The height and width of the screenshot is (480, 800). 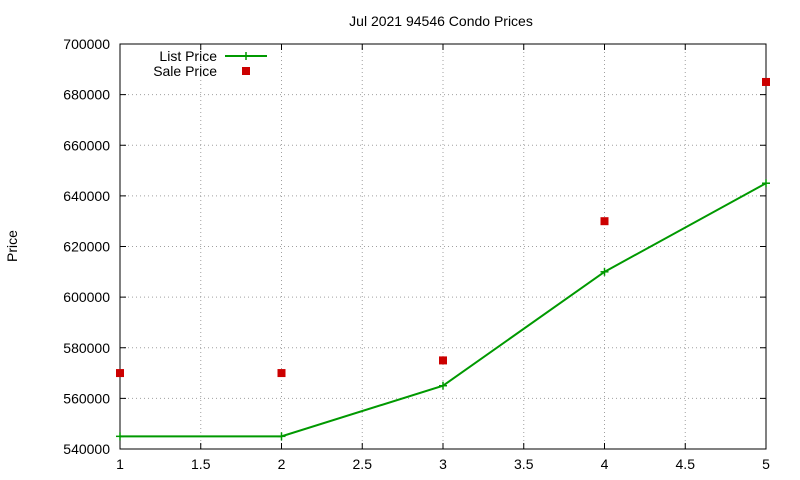 I want to click on chart-title: Jul 2021 94546 Condo Prices, so click(x=441, y=21).